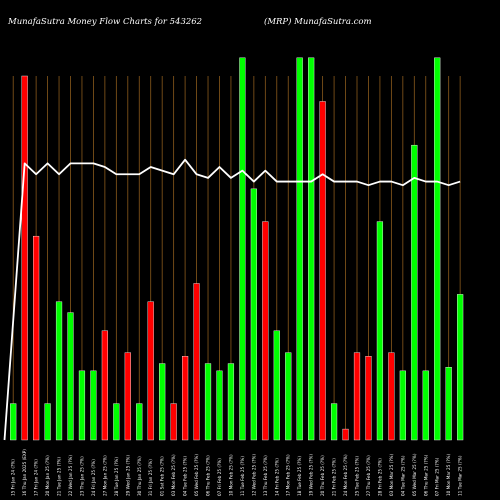  Describe the element at coordinates (104, 22) in the screenshot. I see `chart-title: MunafaSutra Money Flow Charts for 543262` at that location.